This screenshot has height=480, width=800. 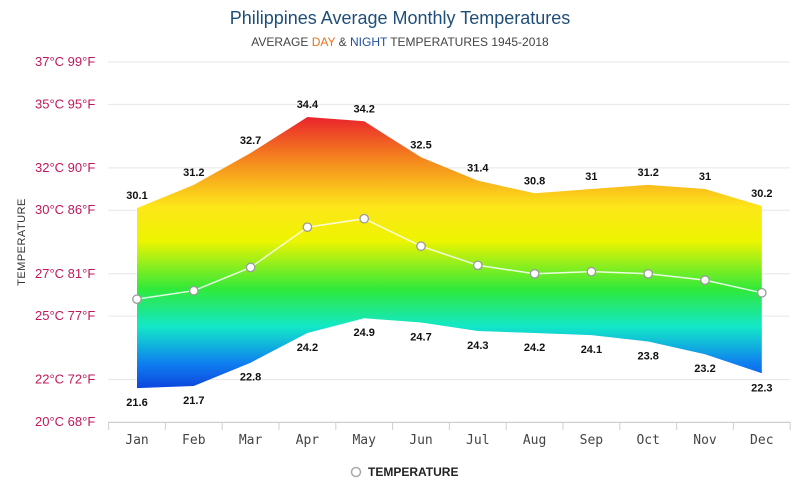 I want to click on subtitle-night: NIGHT, so click(x=369, y=42).